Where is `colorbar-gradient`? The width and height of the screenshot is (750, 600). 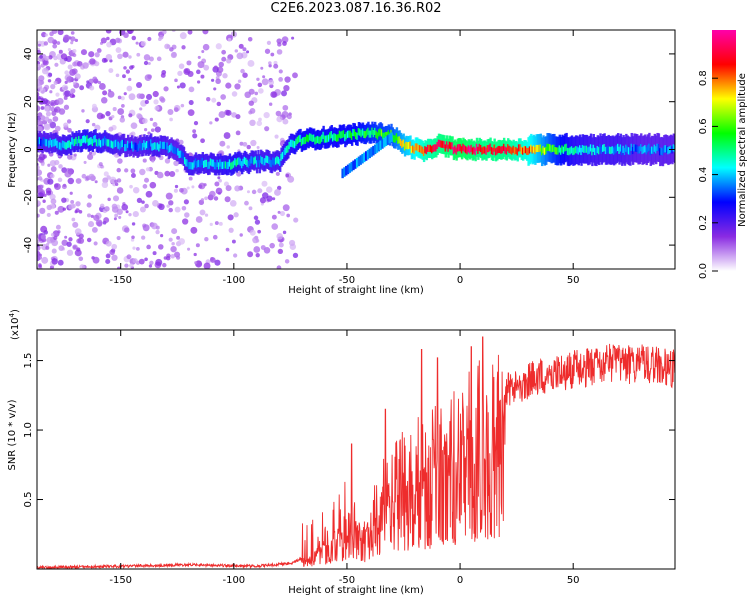 colorbar-gradient is located at coordinates (724, 150).